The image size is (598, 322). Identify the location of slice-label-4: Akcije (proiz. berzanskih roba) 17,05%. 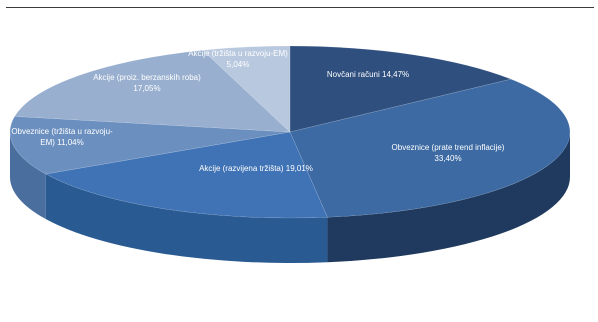
(147, 83).